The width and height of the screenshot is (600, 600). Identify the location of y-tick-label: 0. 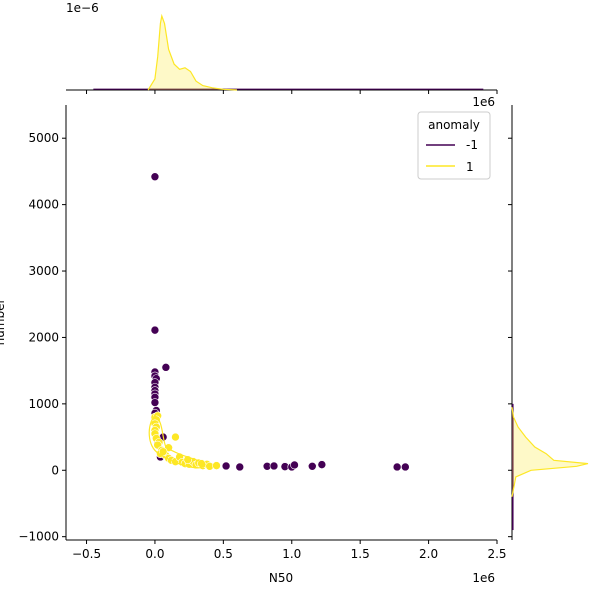
(55, 470).